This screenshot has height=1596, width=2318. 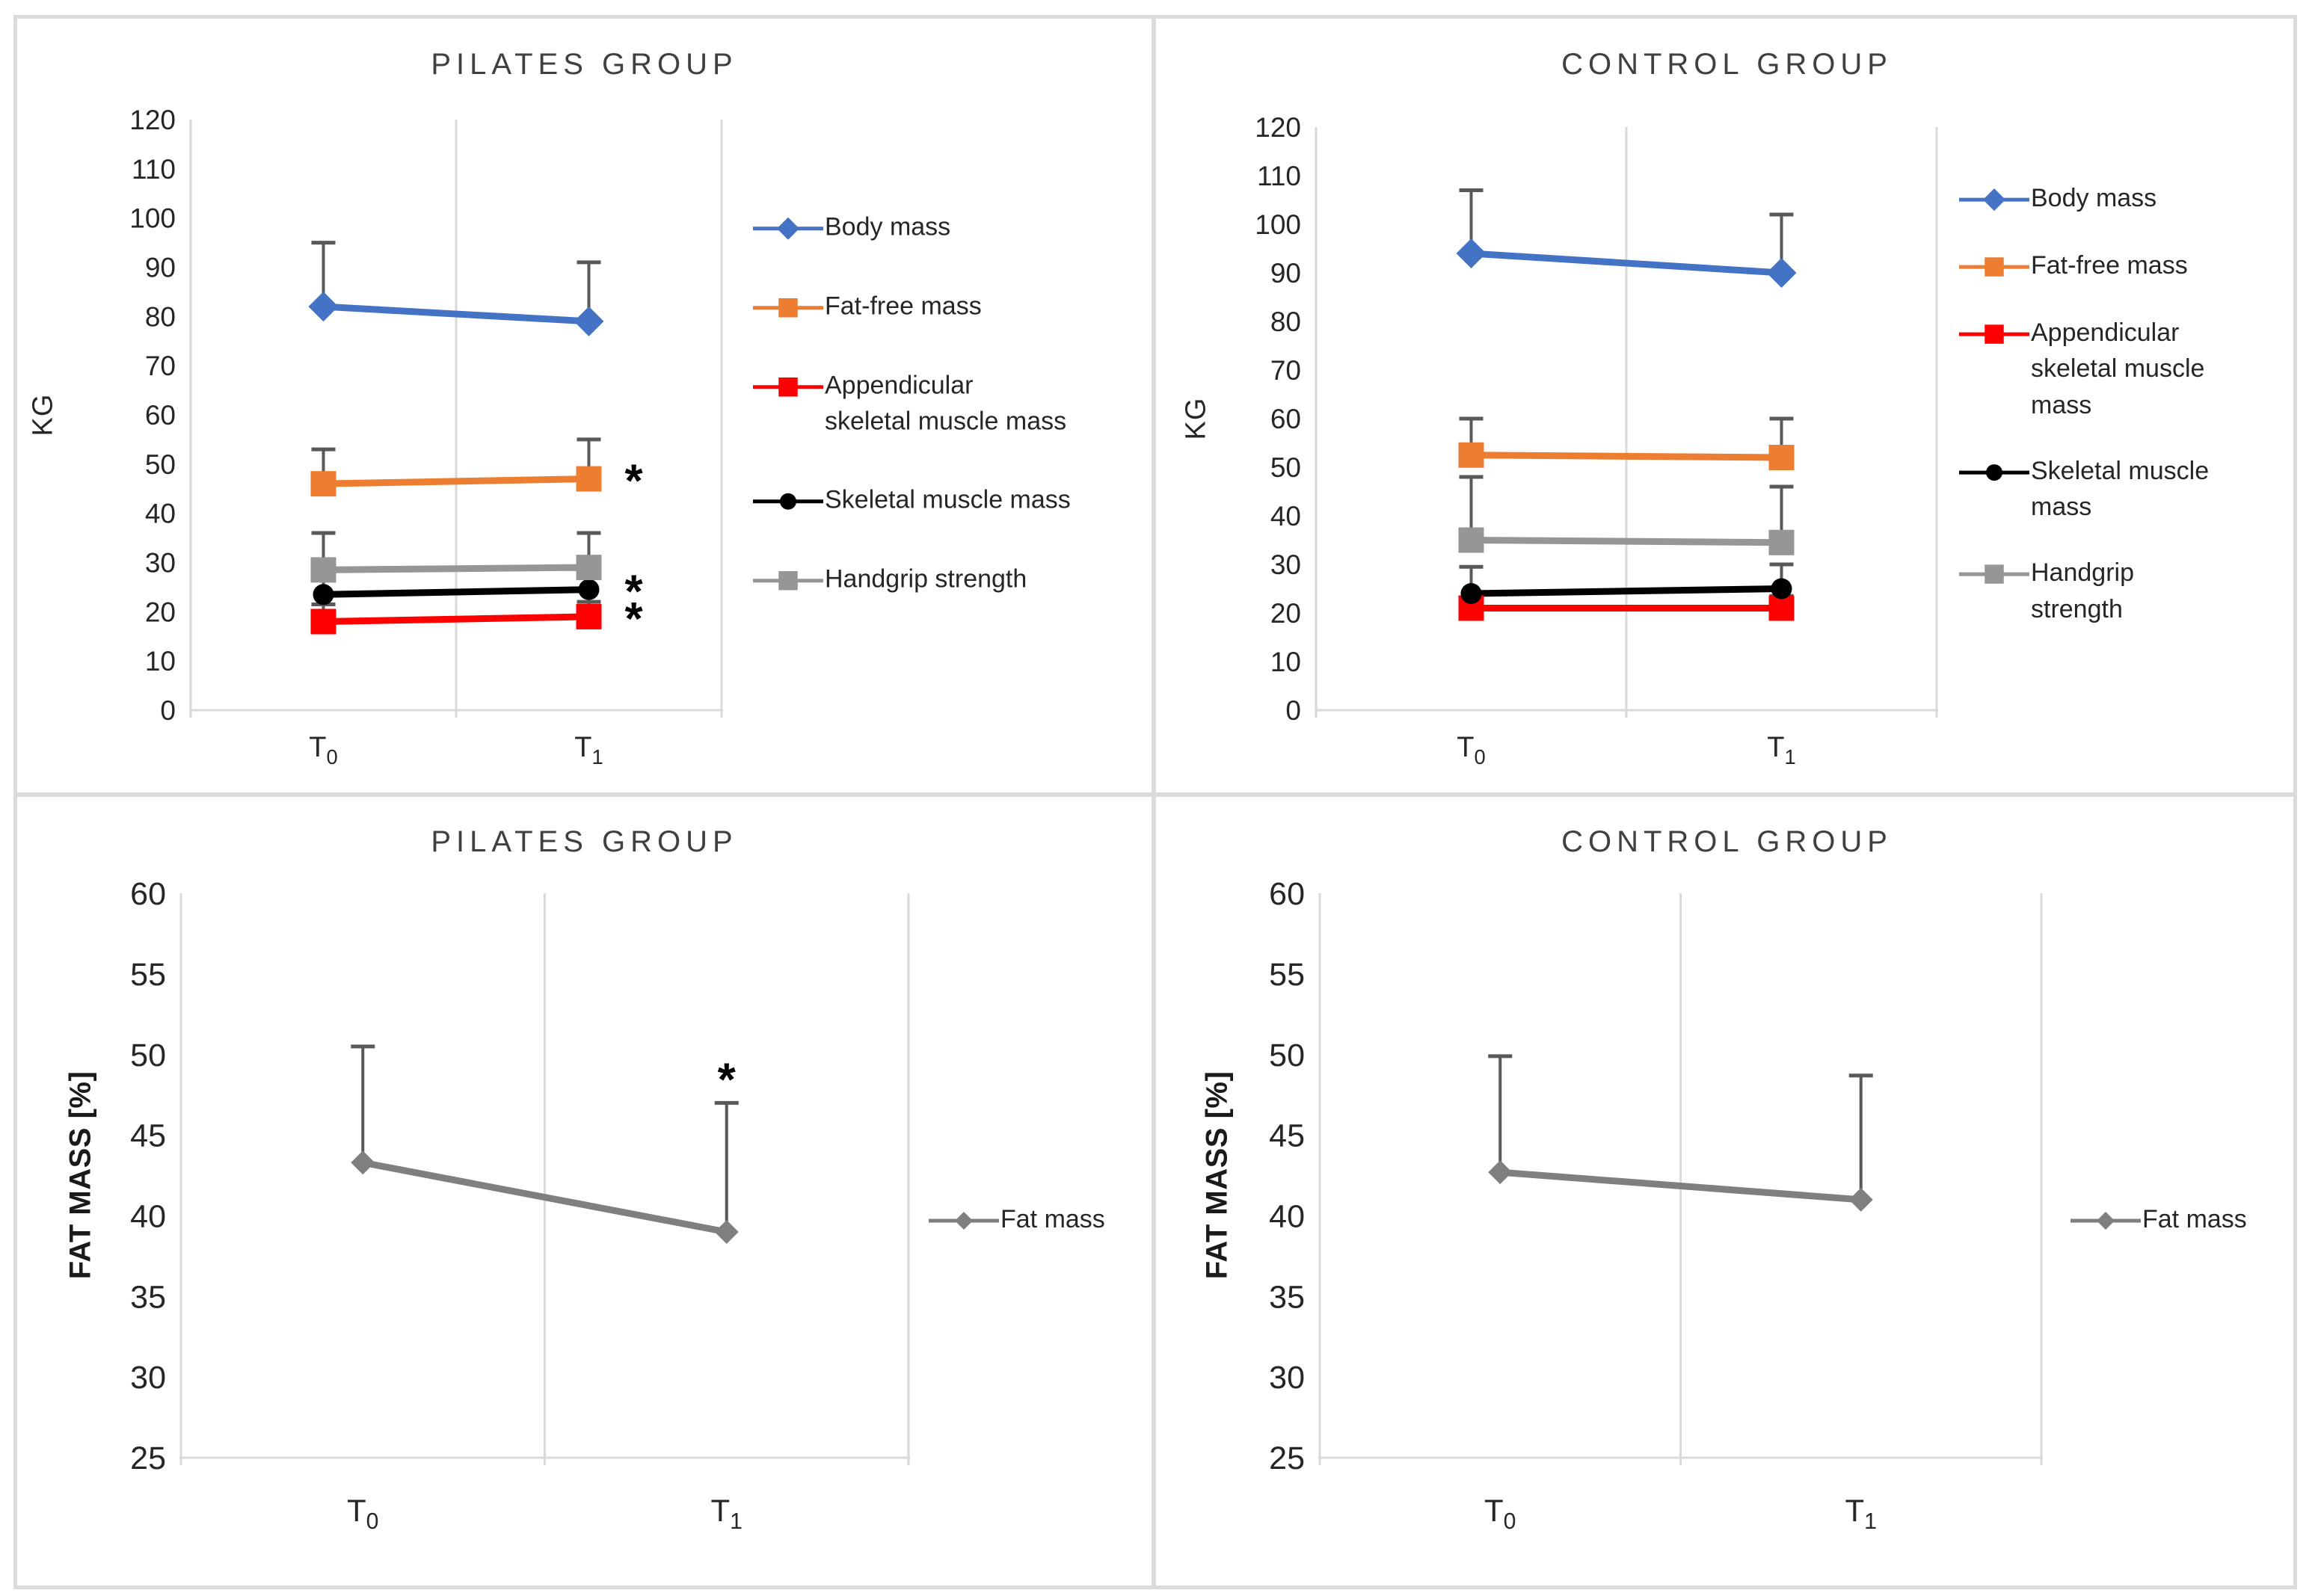 What do you see at coordinates (2077, 609) in the screenshot?
I see `legend-label-line: strength` at bounding box center [2077, 609].